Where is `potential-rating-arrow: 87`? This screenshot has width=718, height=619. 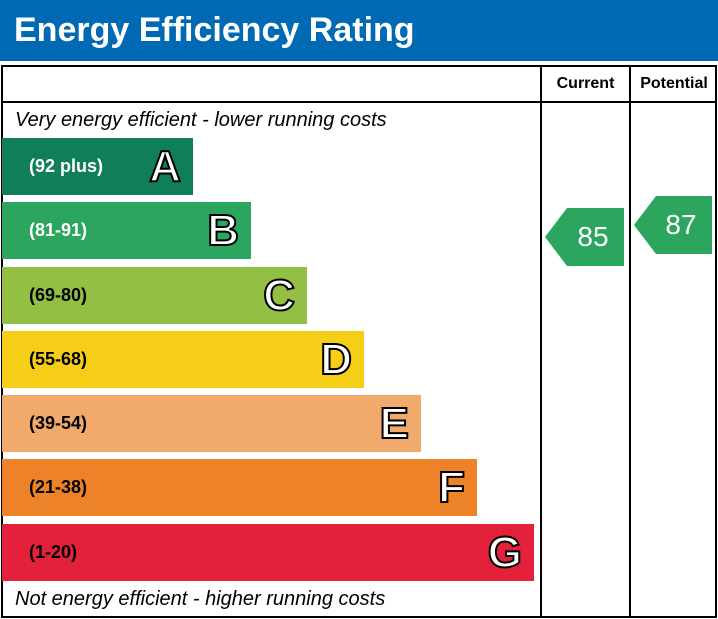
potential-rating-arrow: 87 is located at coordinates (673, 225).